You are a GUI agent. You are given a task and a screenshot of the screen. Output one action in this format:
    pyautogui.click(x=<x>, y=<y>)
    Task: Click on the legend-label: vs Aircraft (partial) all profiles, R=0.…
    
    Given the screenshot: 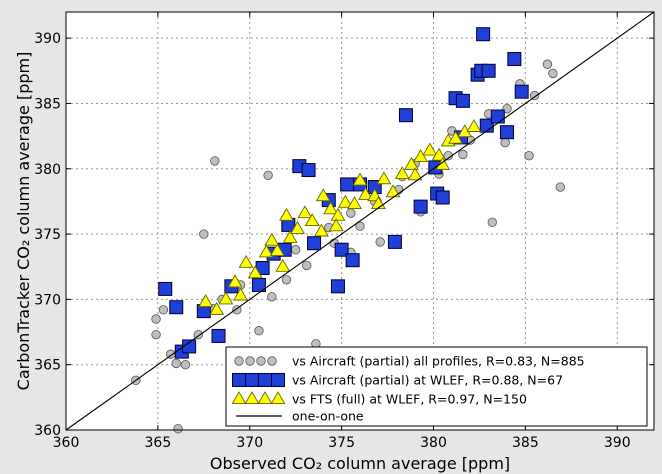 What is the action you would take?
    pyautogui.click(x=438, y=361)
    